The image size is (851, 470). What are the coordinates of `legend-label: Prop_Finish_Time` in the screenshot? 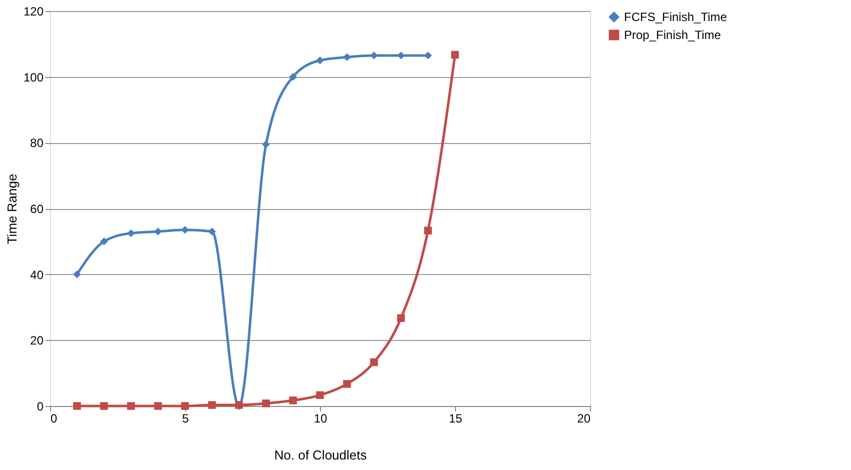 It's located at (673, 35).